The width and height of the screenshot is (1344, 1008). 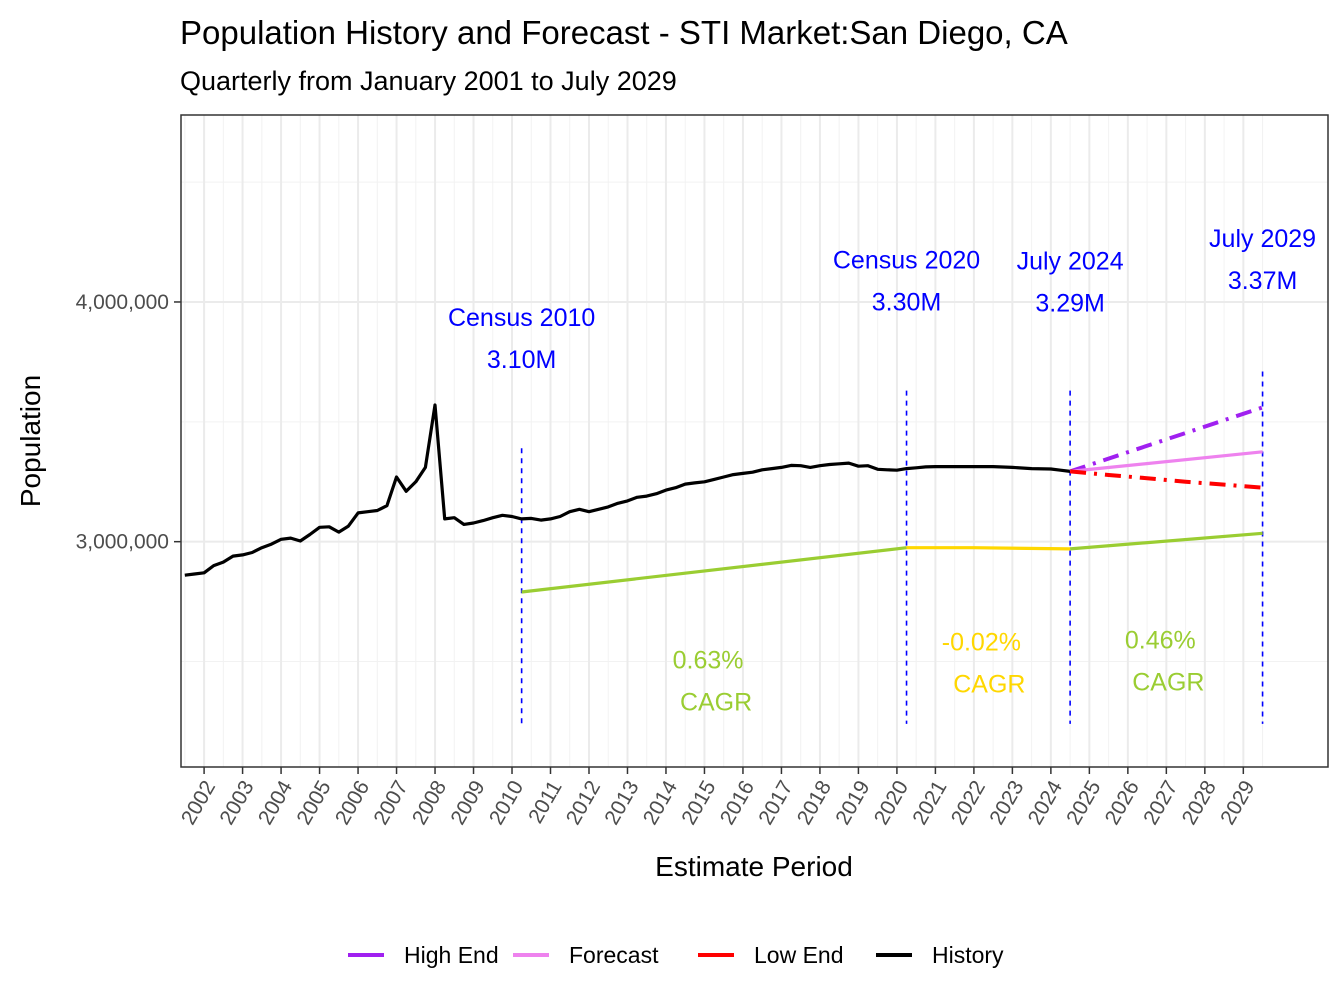 I want to click on legend-label-high-end: High End, so click(x=451, y=955).